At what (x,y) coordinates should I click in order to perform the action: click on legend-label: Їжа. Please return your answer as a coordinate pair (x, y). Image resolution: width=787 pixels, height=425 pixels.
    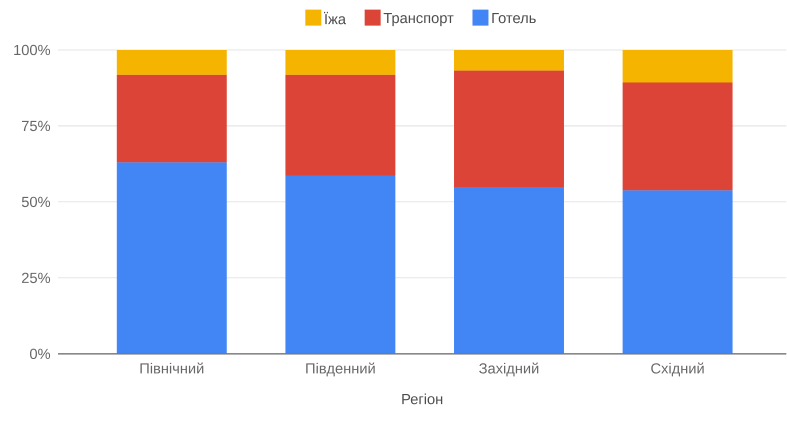
    Looking at the image, I should click on (335, 18).